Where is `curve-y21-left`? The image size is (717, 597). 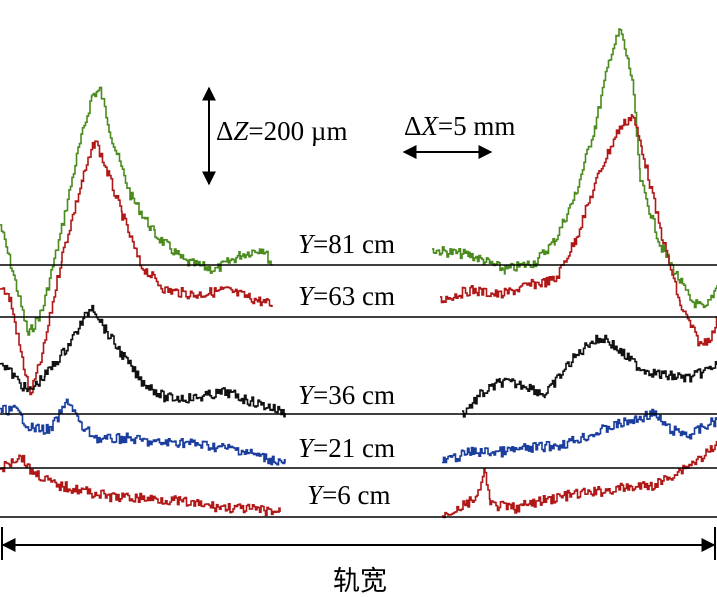 curve-y21-left is located at coordinates (143, 432).